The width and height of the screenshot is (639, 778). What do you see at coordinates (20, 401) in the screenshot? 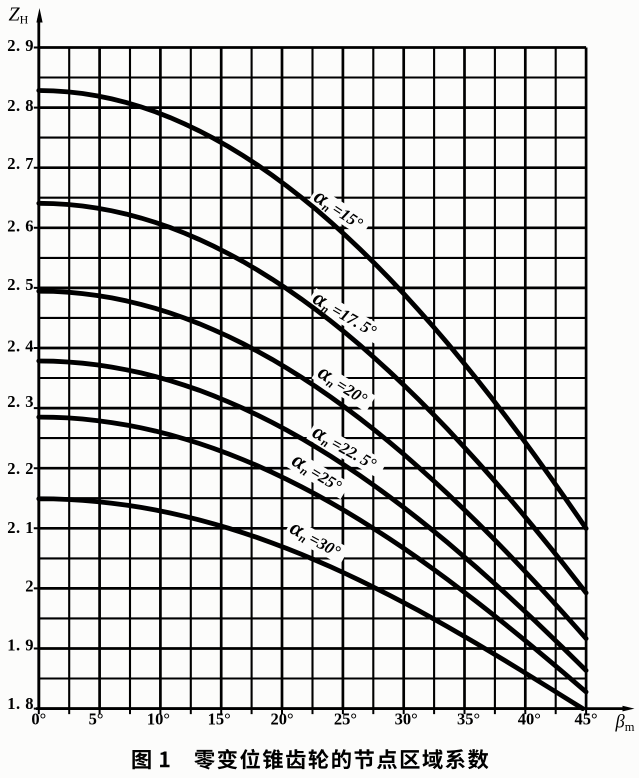
I see `svg-text: 2. 3` at bounding box center [20, 401].